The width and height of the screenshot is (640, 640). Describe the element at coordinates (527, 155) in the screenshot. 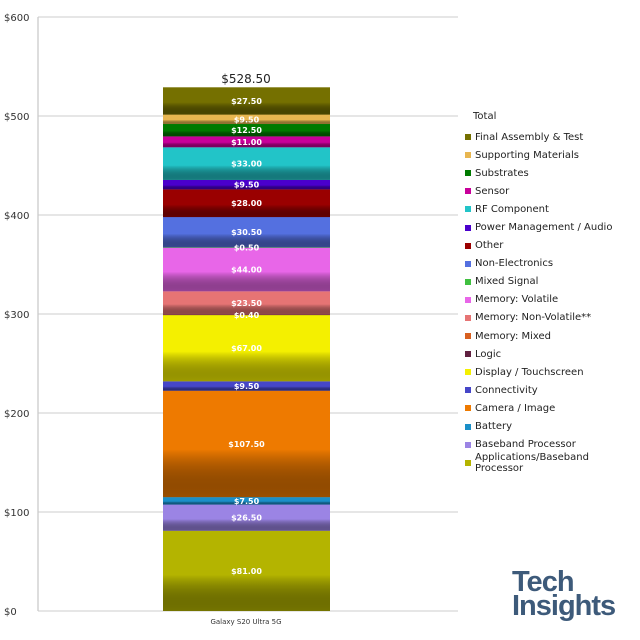

I see `legend-label: Supporting Materials` at that location.